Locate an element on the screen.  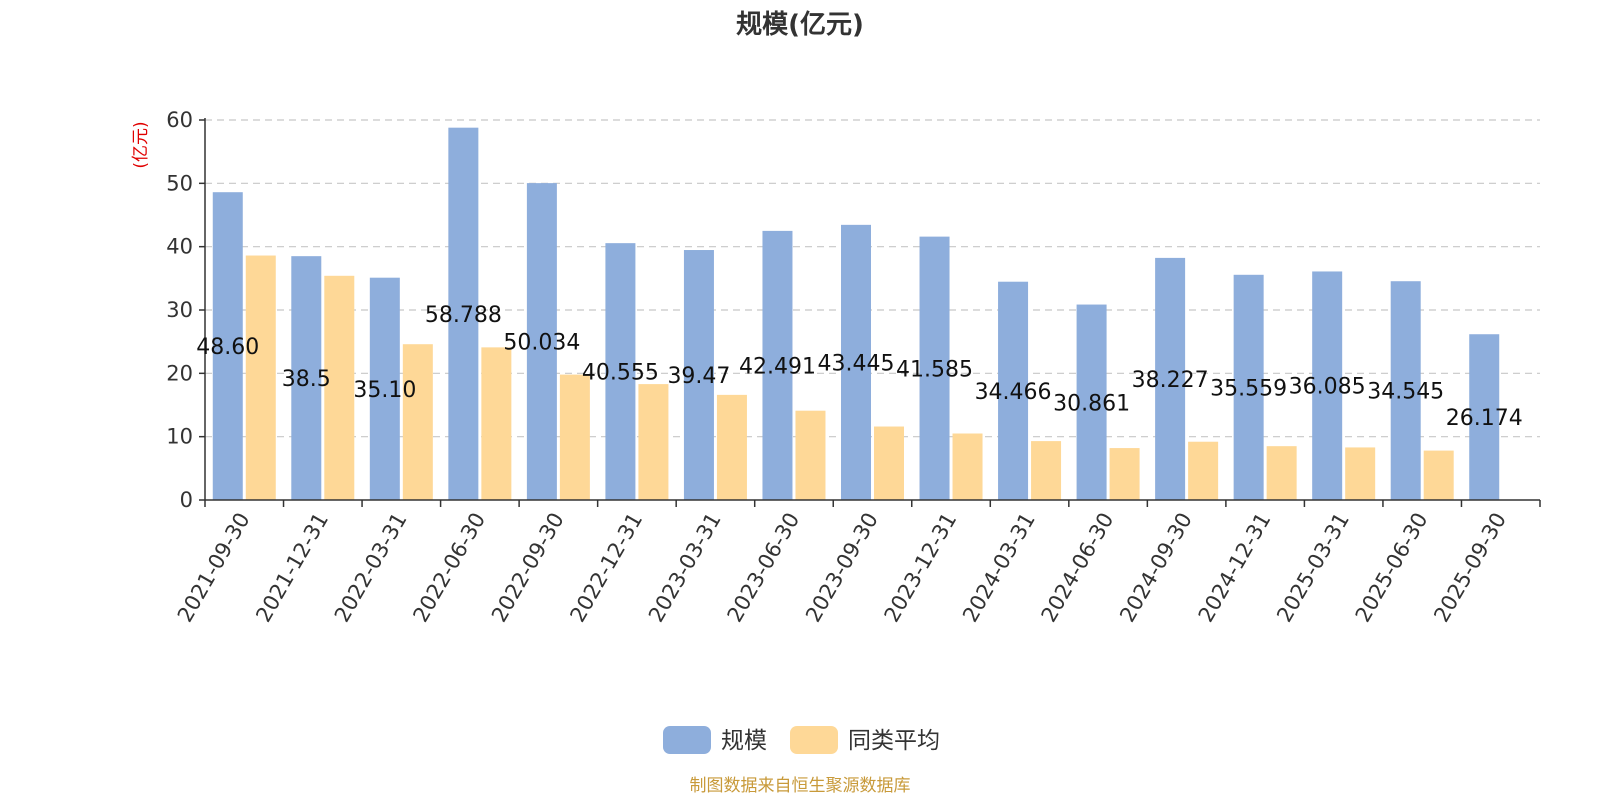
source-note: 制图数据来自恒生聚源数据库 is located at coordinates (800, 786).